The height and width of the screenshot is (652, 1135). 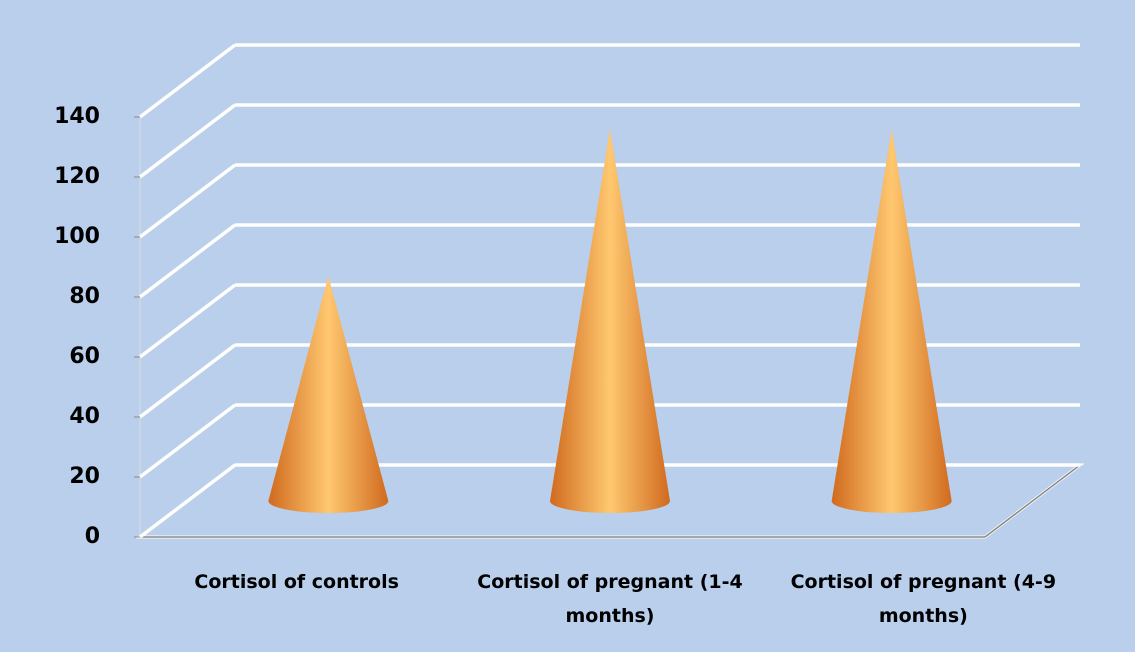 I want to click on y-tick-label: 80, so click(x=84, y=296).